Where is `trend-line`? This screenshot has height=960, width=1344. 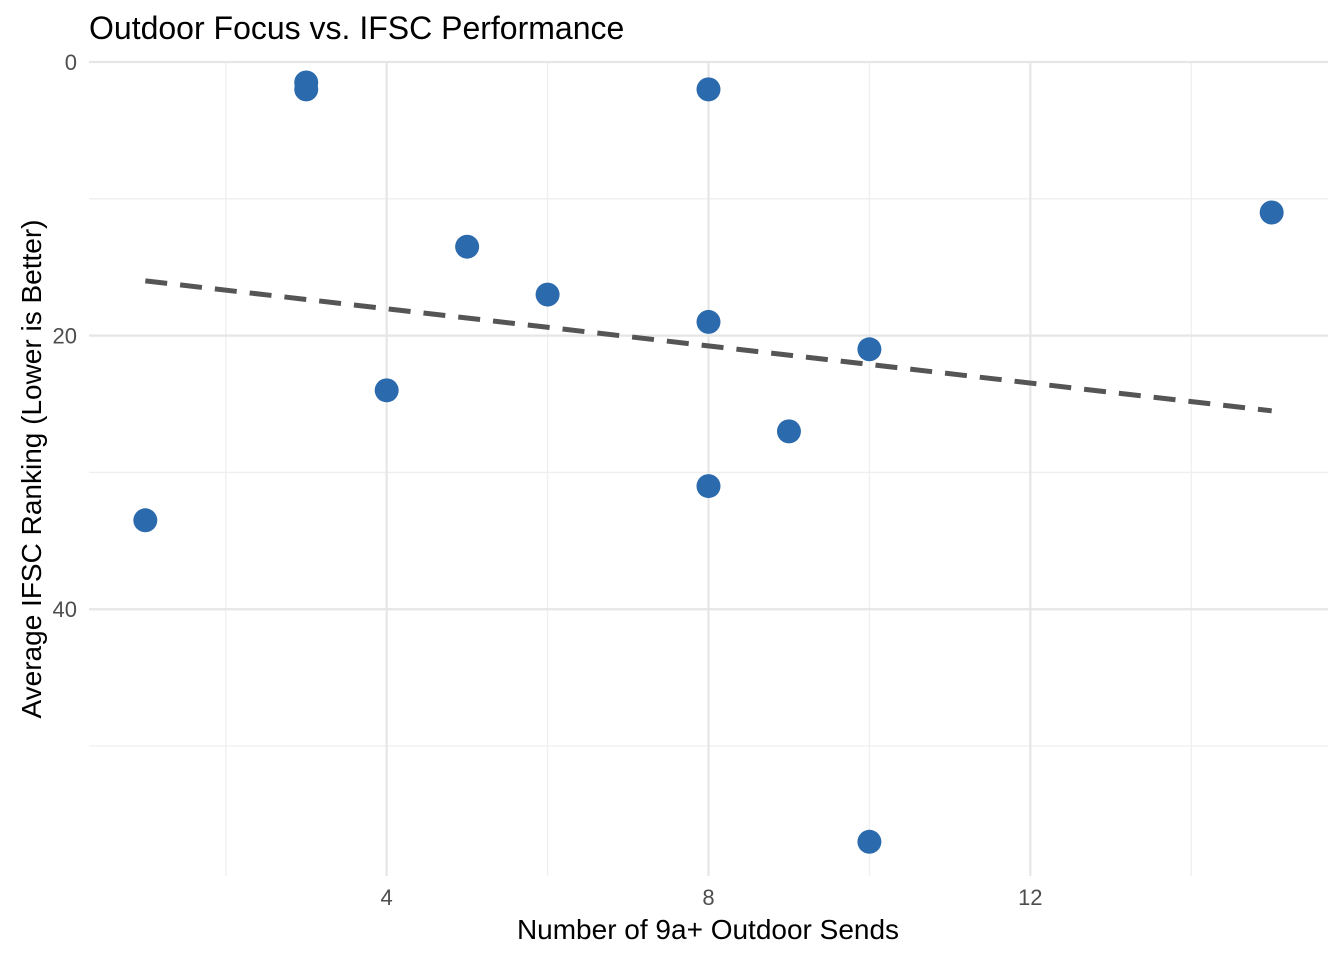 trend-line is located at coordinates (708, 346).